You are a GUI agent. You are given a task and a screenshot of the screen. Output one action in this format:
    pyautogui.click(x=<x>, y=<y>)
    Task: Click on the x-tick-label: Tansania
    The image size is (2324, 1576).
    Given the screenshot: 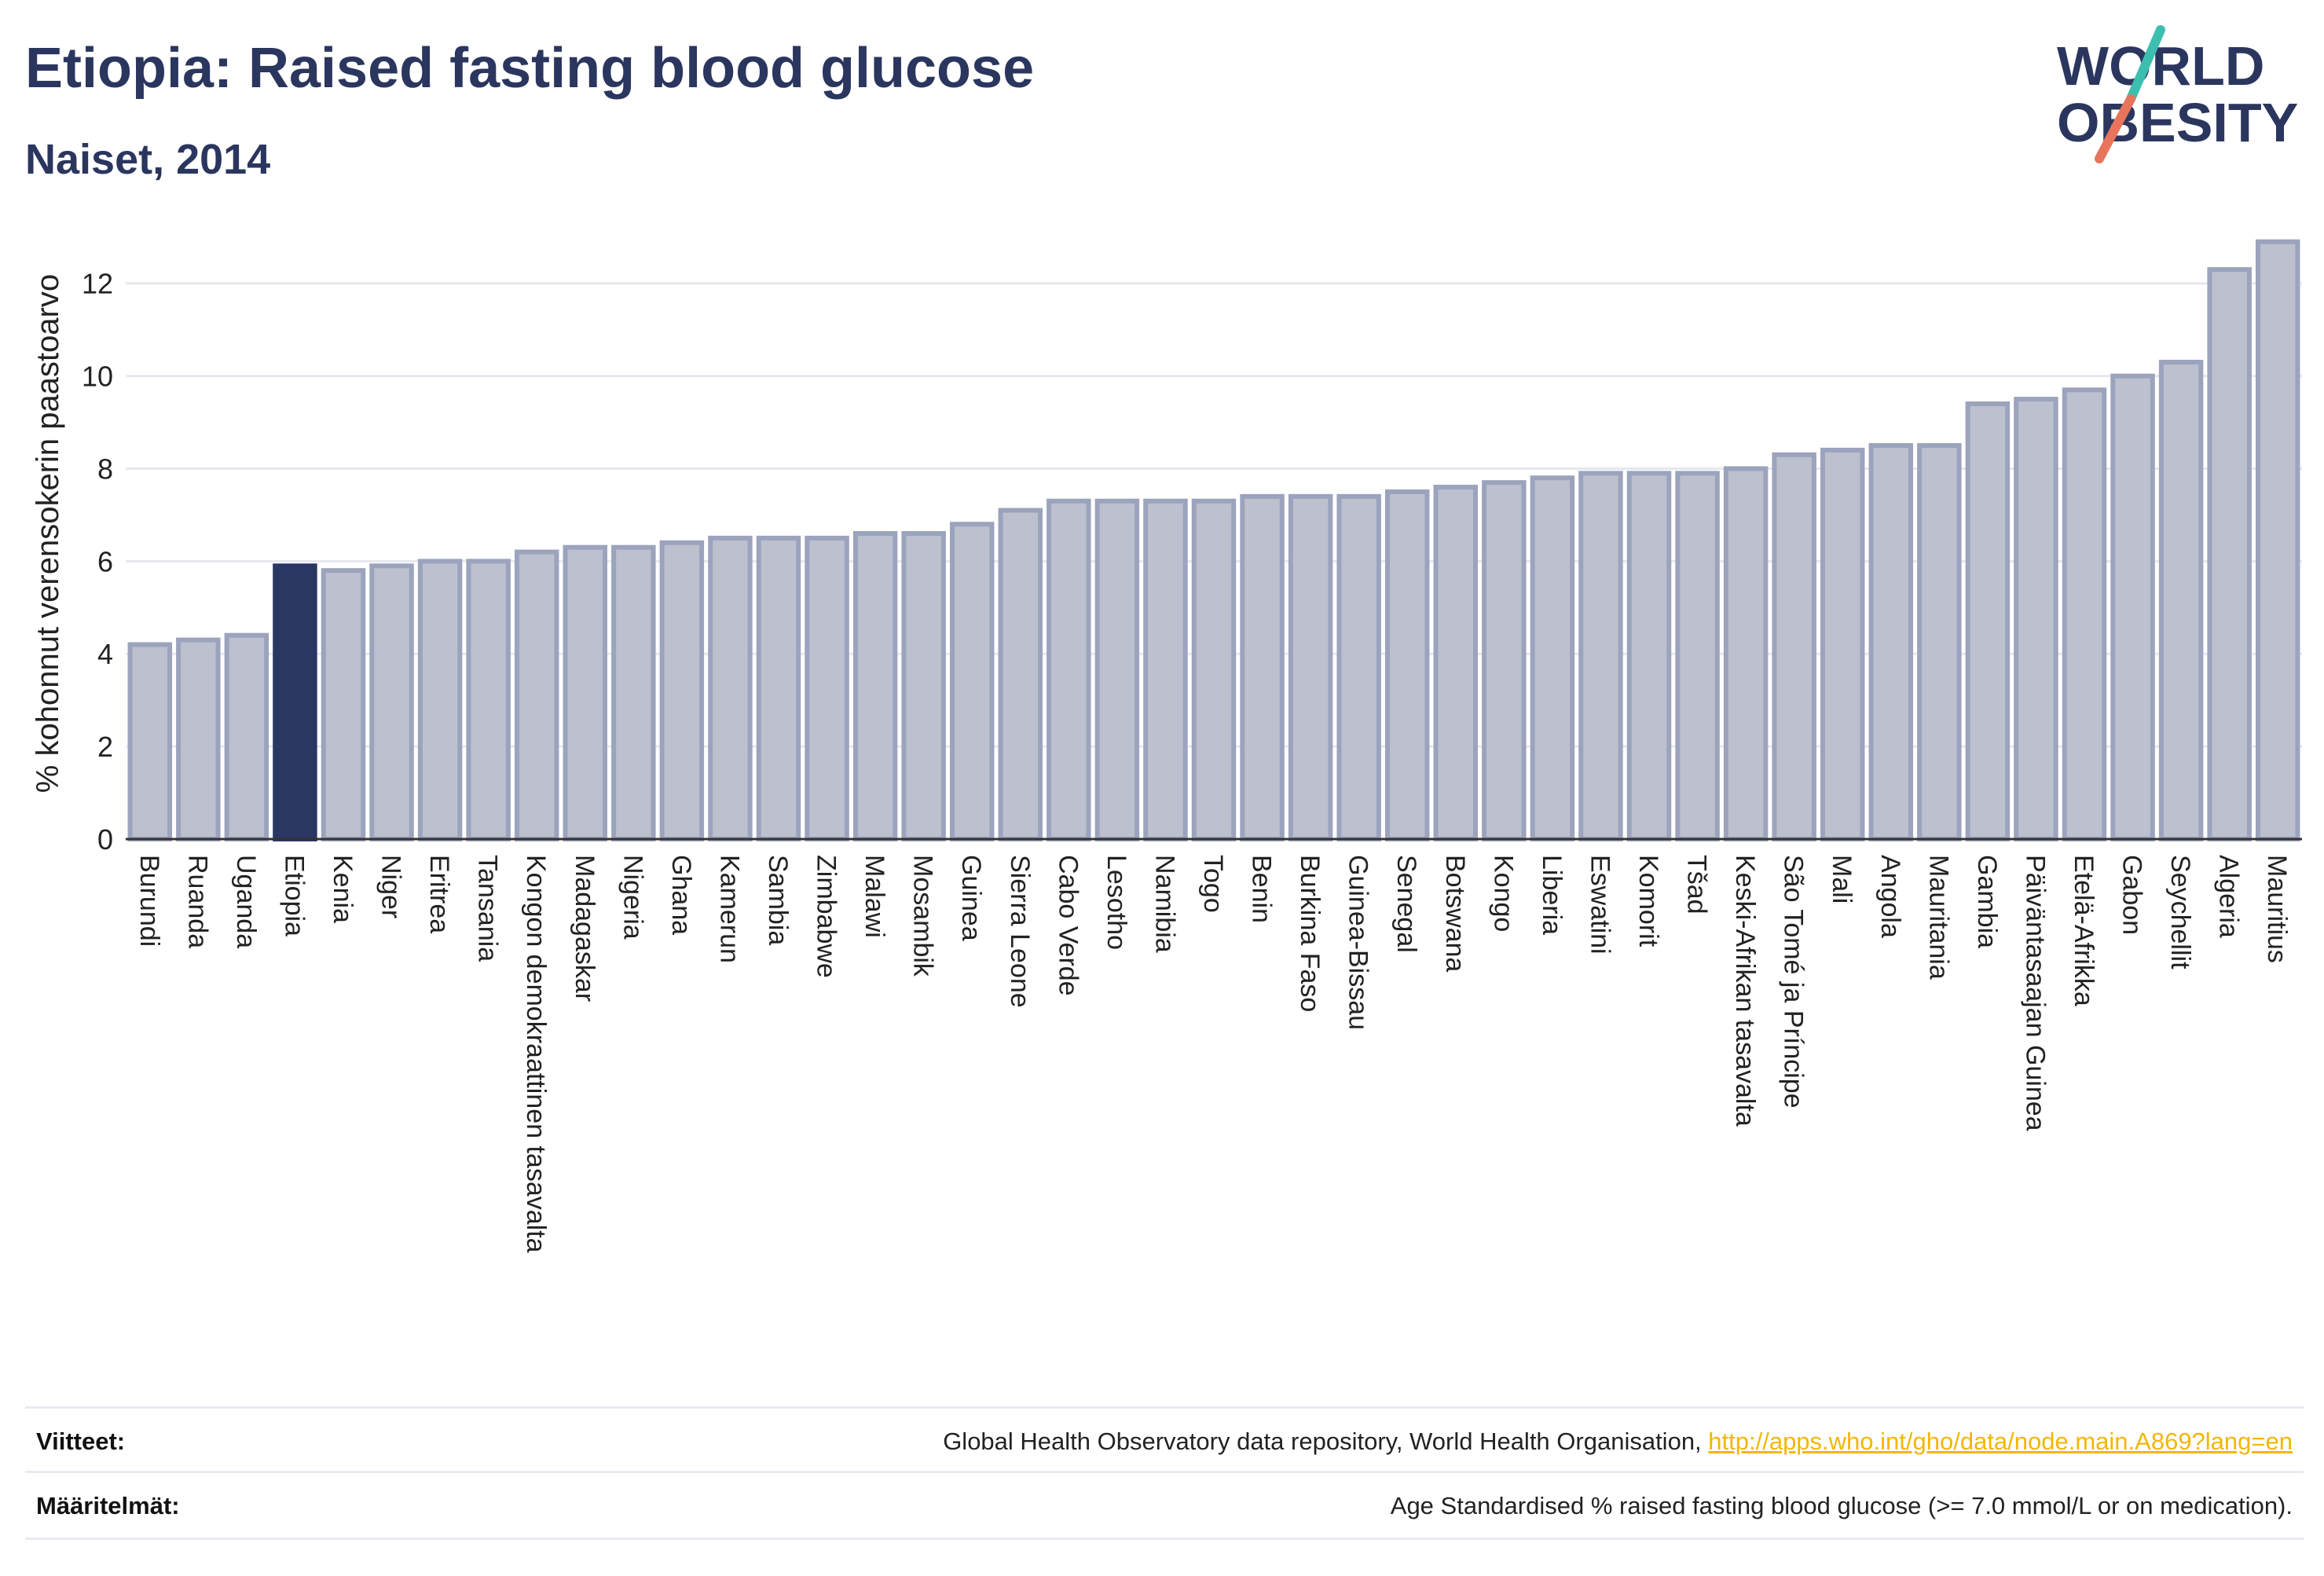 What is the action you would take?
    pyautogui.click(x=488, y=908)
    